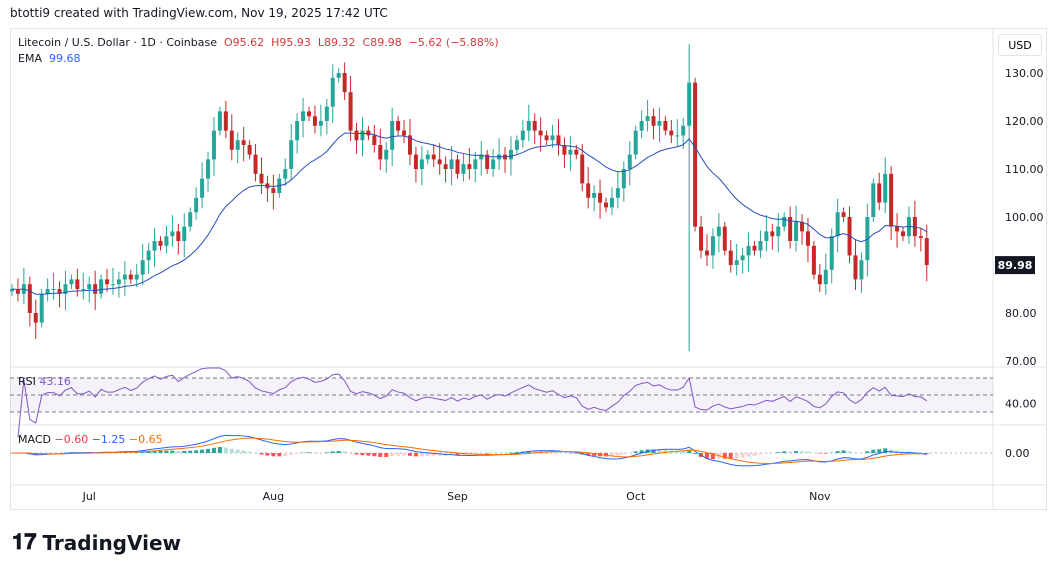 The width and height of the screenshot is (1057, 571). What do you see at coordinates (1024, 169) in the screenshot?
I see `price-tick: 110.00` at bounding box center [1024, 169].